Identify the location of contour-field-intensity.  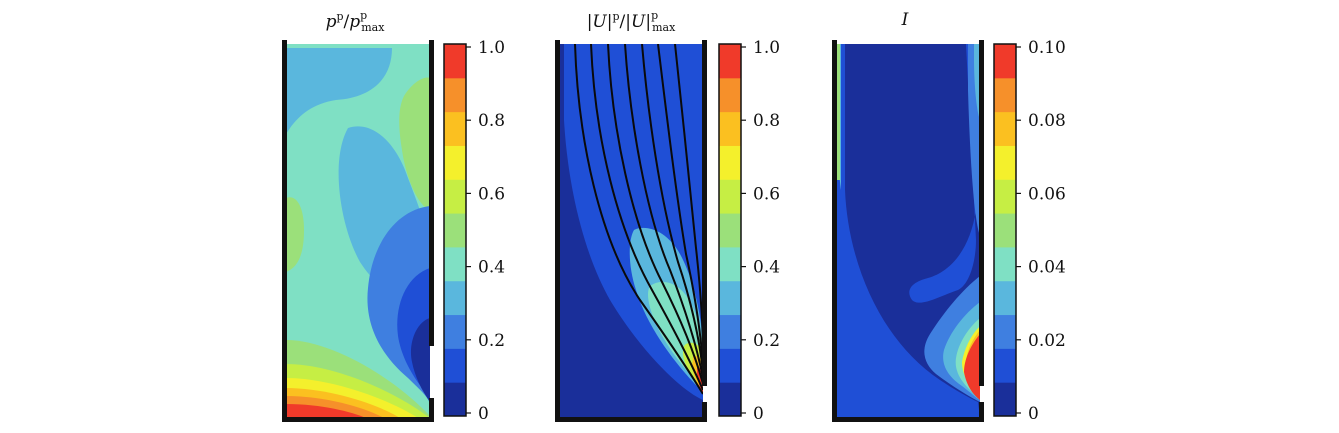
(908, 231).